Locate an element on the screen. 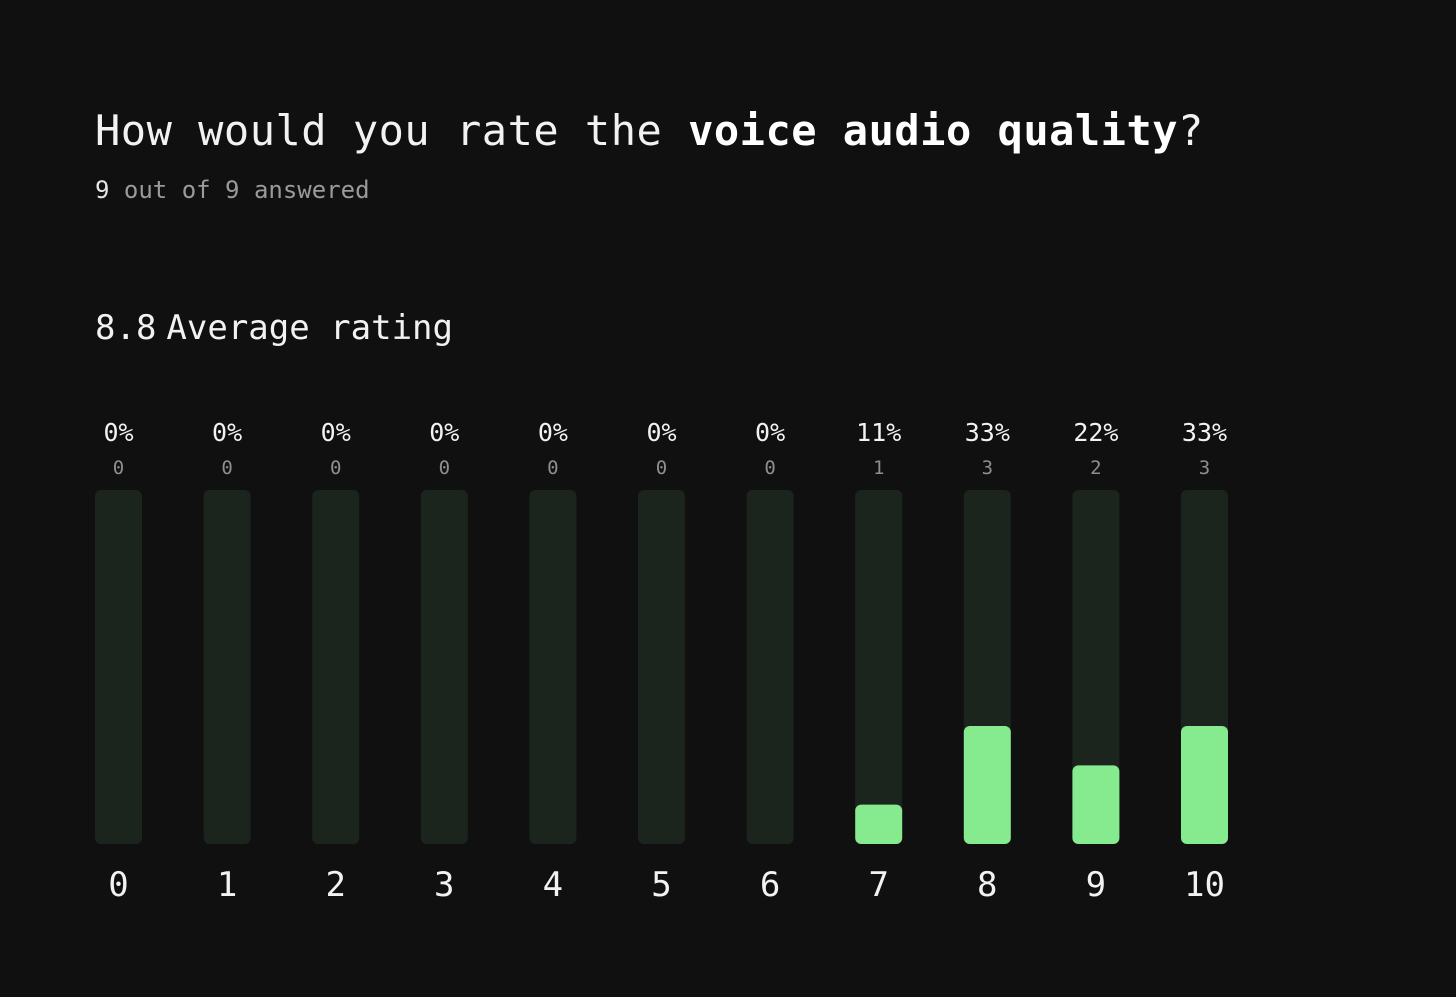 This screenshot has height=997, width=1456. rating-category-label: 4 is located at coordinates (553, 885).